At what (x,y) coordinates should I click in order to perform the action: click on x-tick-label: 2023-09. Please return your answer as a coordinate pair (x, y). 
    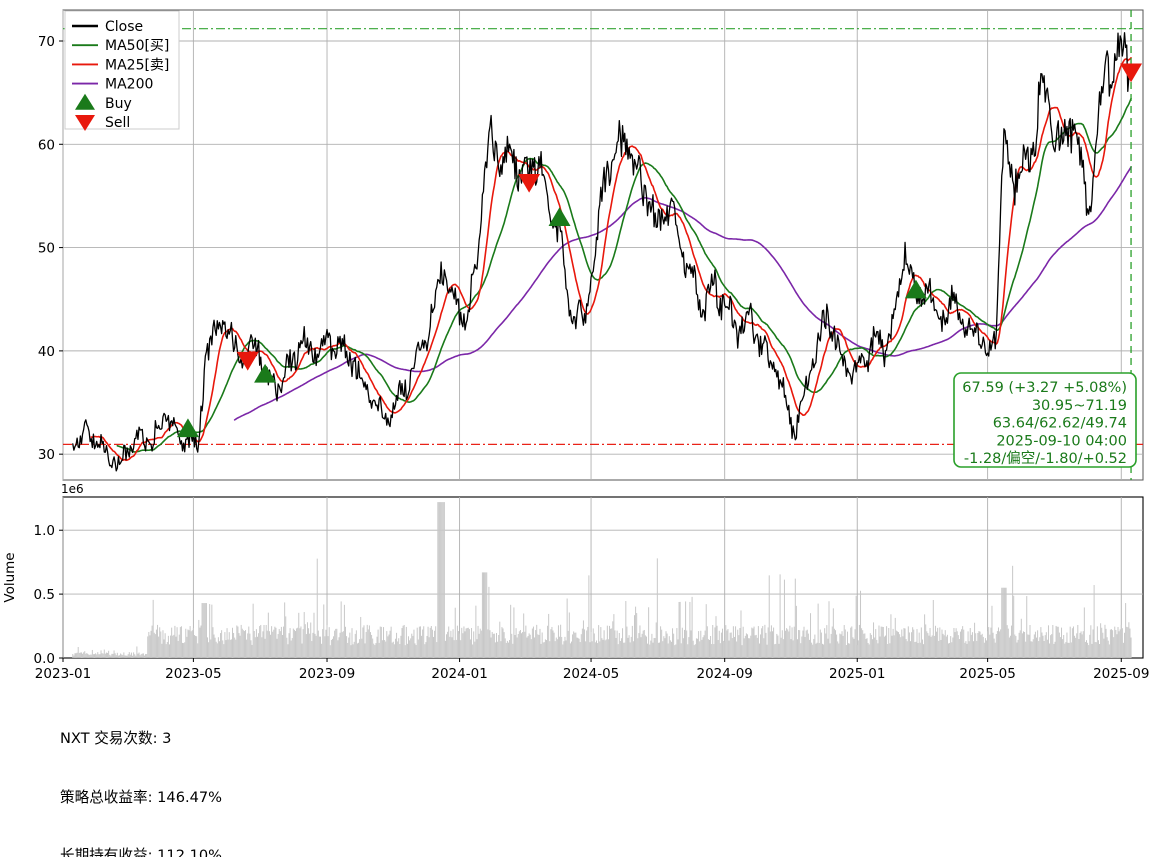
    Looking at the image, I should click on (327, 674).